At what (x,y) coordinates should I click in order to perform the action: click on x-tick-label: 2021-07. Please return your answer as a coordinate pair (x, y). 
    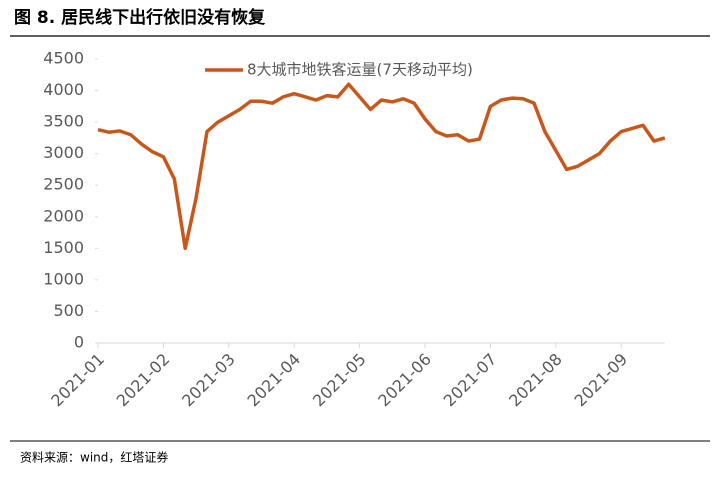
    Looking at the image, I should click on (470, 380).